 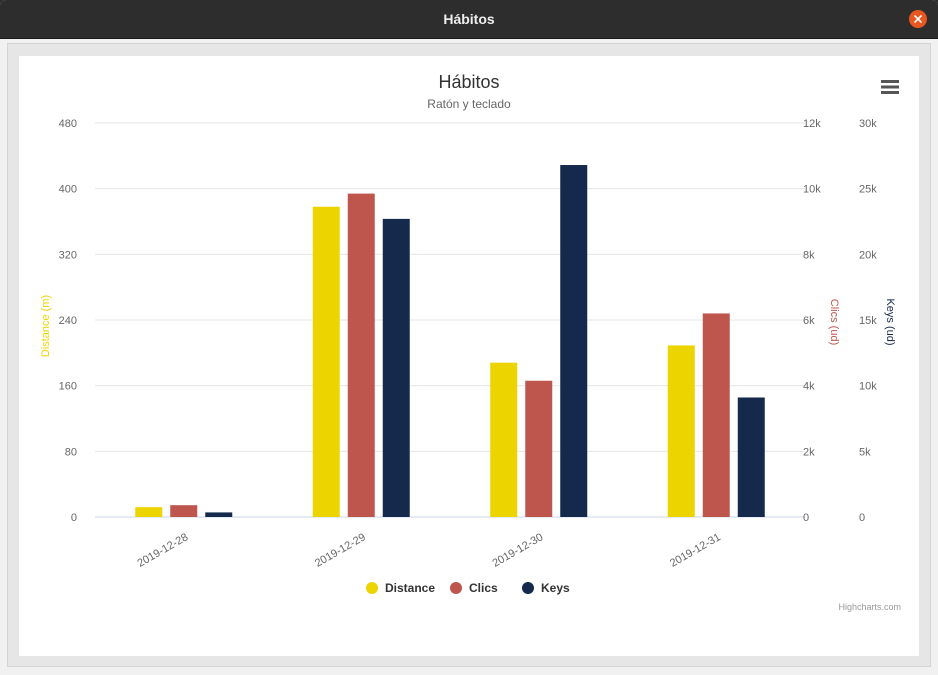 What do you see at coordinates (809, 321) in the screenshot?
I see `clics-axis-tick-label: 6k` at bounding box center [809, 321].